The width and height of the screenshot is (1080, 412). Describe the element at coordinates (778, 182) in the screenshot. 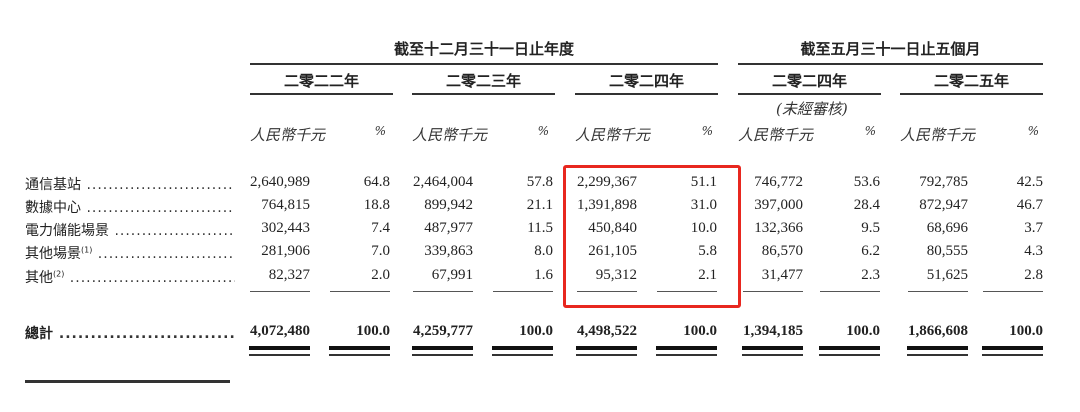

I see `table-cell: 746,772` at that location.